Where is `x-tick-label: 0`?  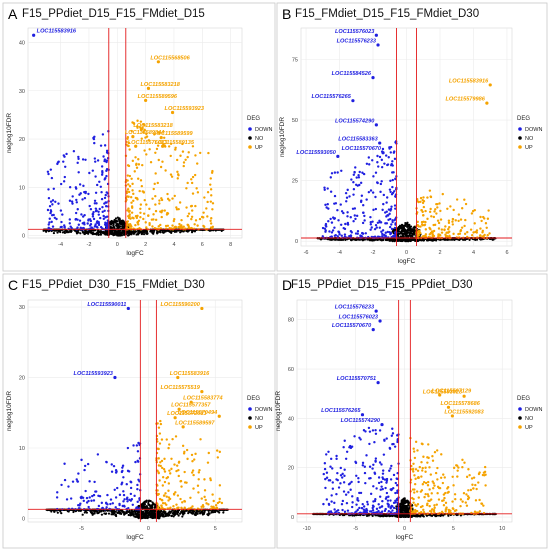 x-tick-label: 0 is located at coordinates (148, 529).